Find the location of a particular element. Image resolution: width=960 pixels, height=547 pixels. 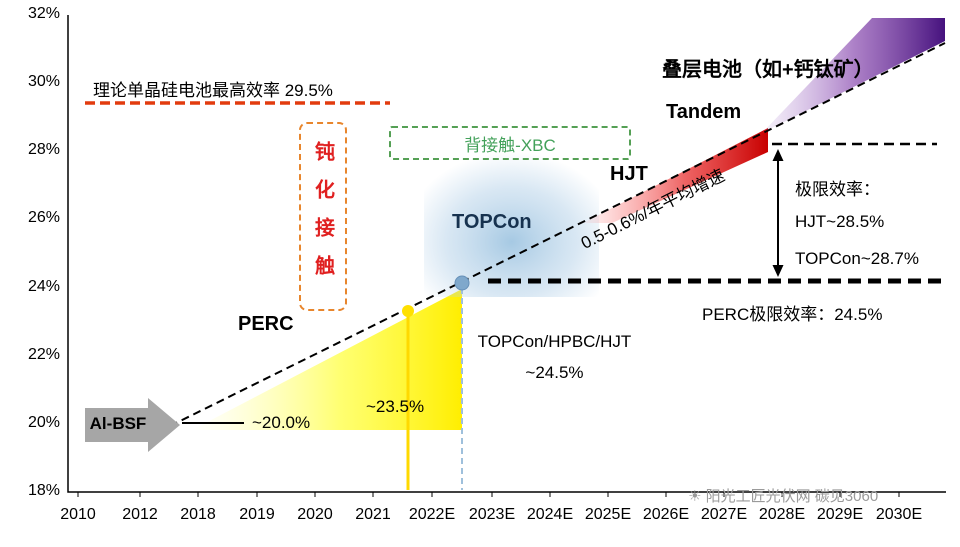

marker-2021 is located at coordinates (408, 397).